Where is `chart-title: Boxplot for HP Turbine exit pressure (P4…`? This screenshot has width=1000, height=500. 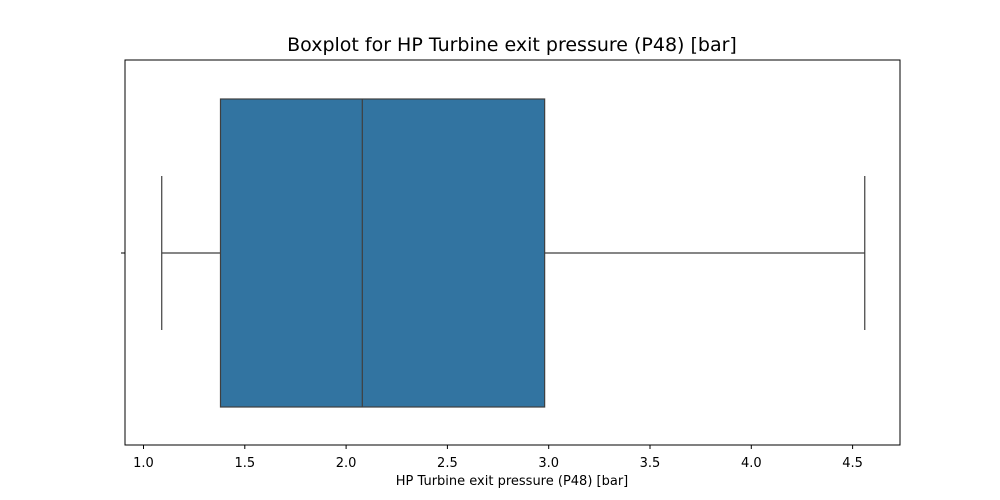
chart-title: Boxplot for HP Turbine exit pressure (P4… is located at coordinates (512, 45).